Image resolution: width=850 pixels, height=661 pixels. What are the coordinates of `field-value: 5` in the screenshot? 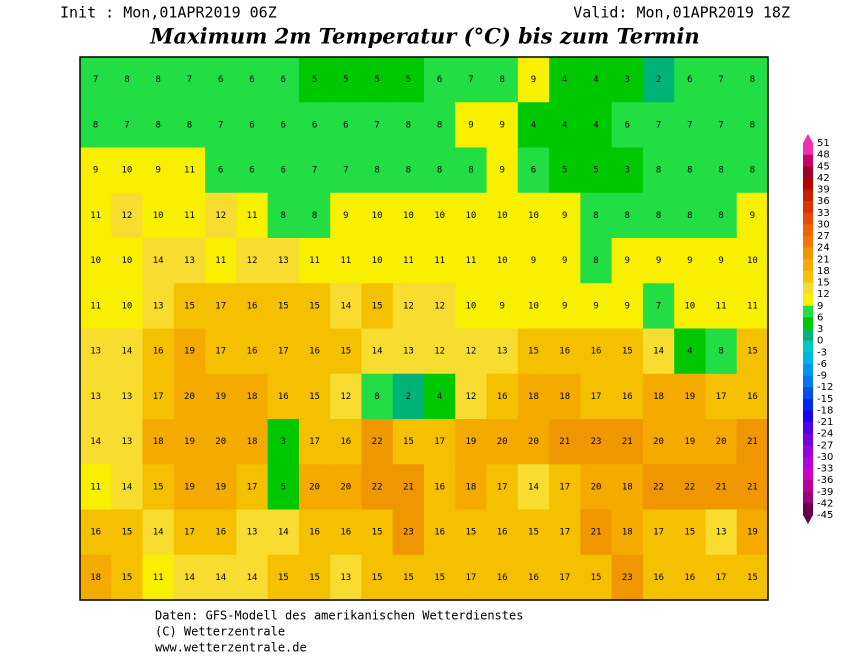 It's located at (595, 171).